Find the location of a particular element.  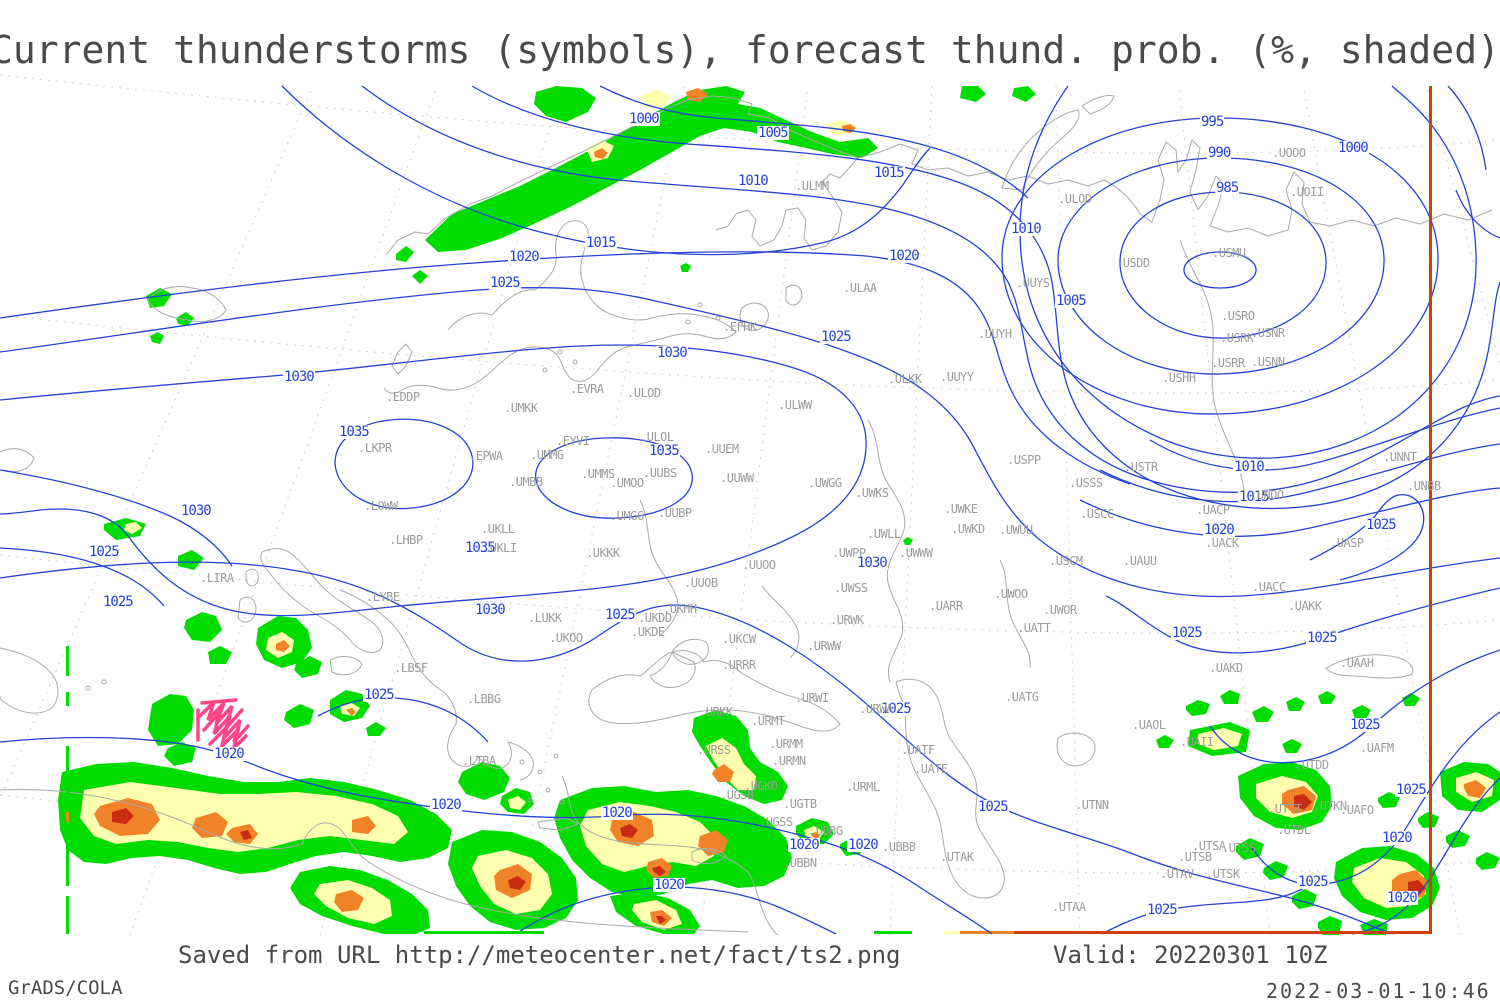

station-label: .UACP is located at coordinates (1213, 510).